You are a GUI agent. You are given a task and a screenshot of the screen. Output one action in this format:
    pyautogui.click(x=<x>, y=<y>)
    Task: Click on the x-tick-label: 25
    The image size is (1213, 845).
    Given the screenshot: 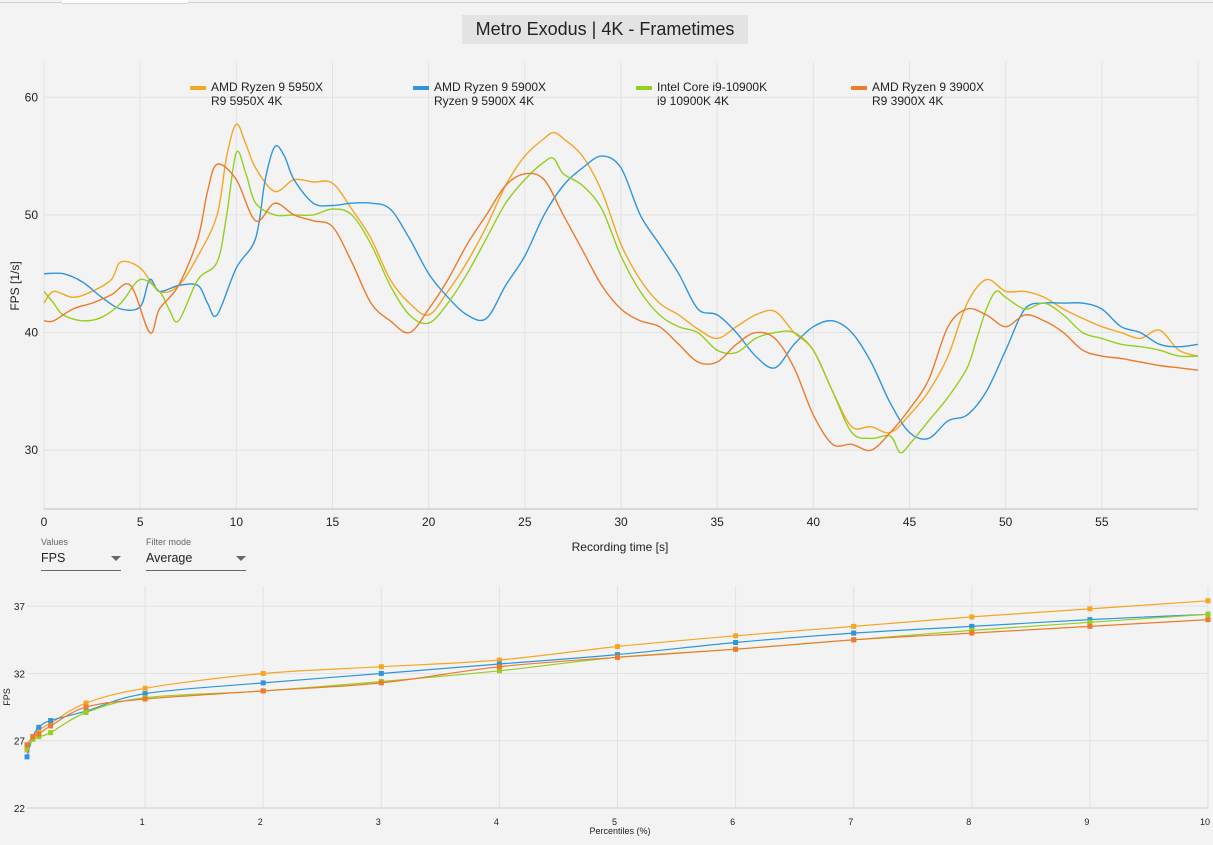 What is the action you would take?
    pyautogui.click(x=525, y=522)
    